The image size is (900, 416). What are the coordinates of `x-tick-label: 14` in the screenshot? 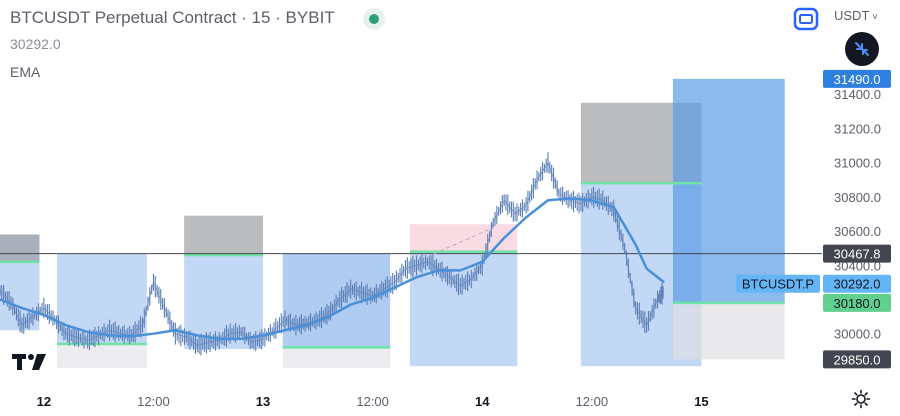 It's located at (482, 401).